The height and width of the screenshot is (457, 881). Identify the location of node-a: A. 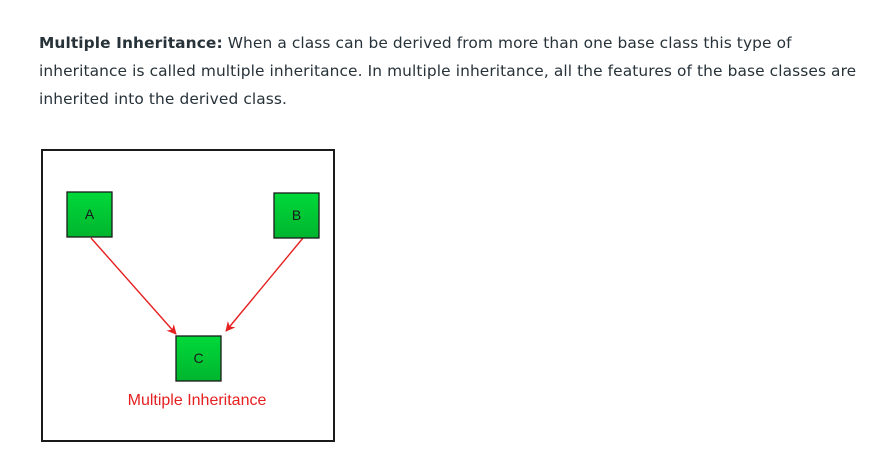
(89, 214).